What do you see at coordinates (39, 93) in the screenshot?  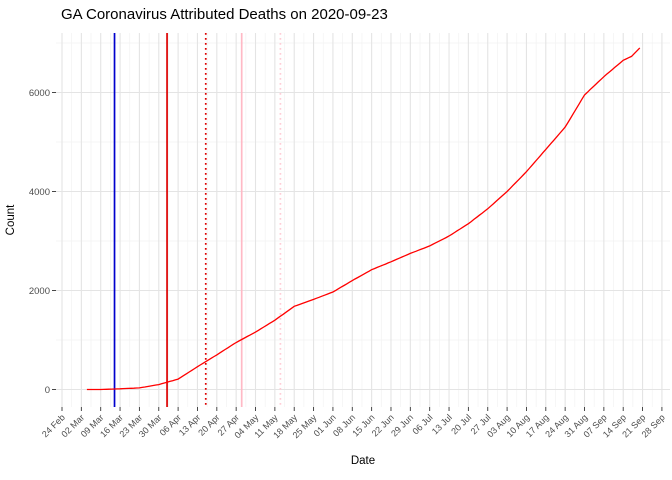 I see `y-tick-label: 6000` at bounding box center [39, 93].